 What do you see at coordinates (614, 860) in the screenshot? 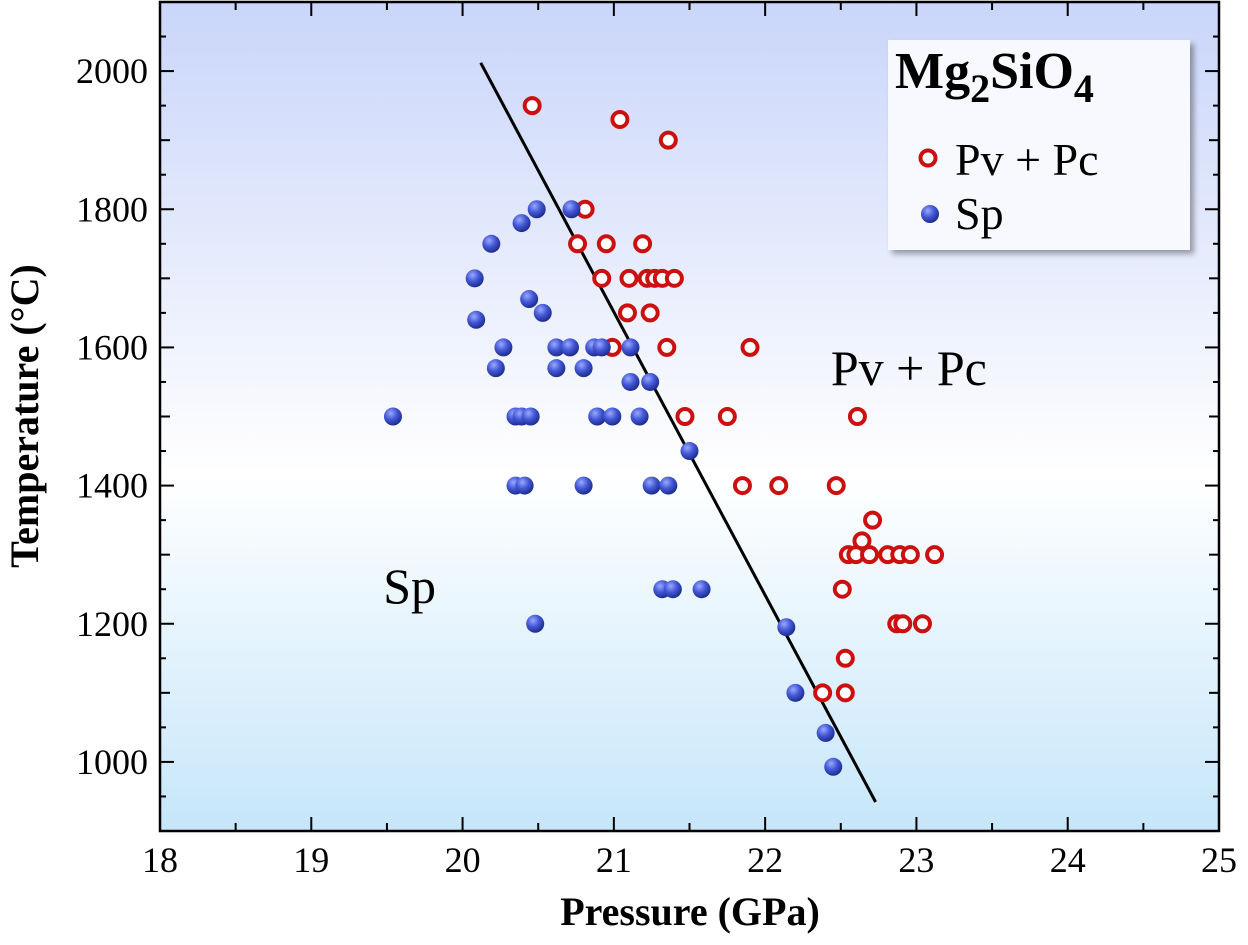
I see `x-tick-label: 21` at bounding box center [614, 860].